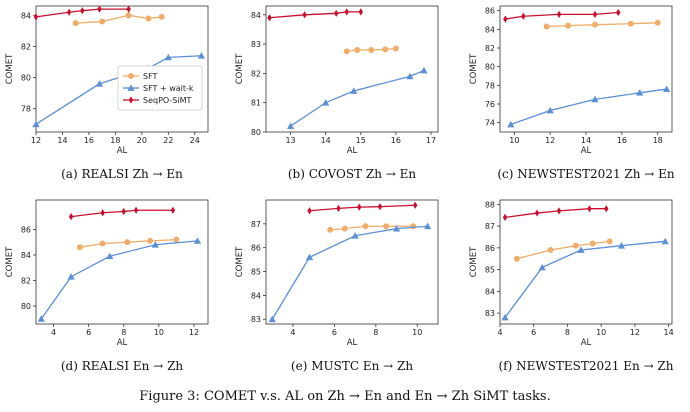 This screenshot has height=412, width=690. I want to click on y-tick-label: 82, so click(26, 281).